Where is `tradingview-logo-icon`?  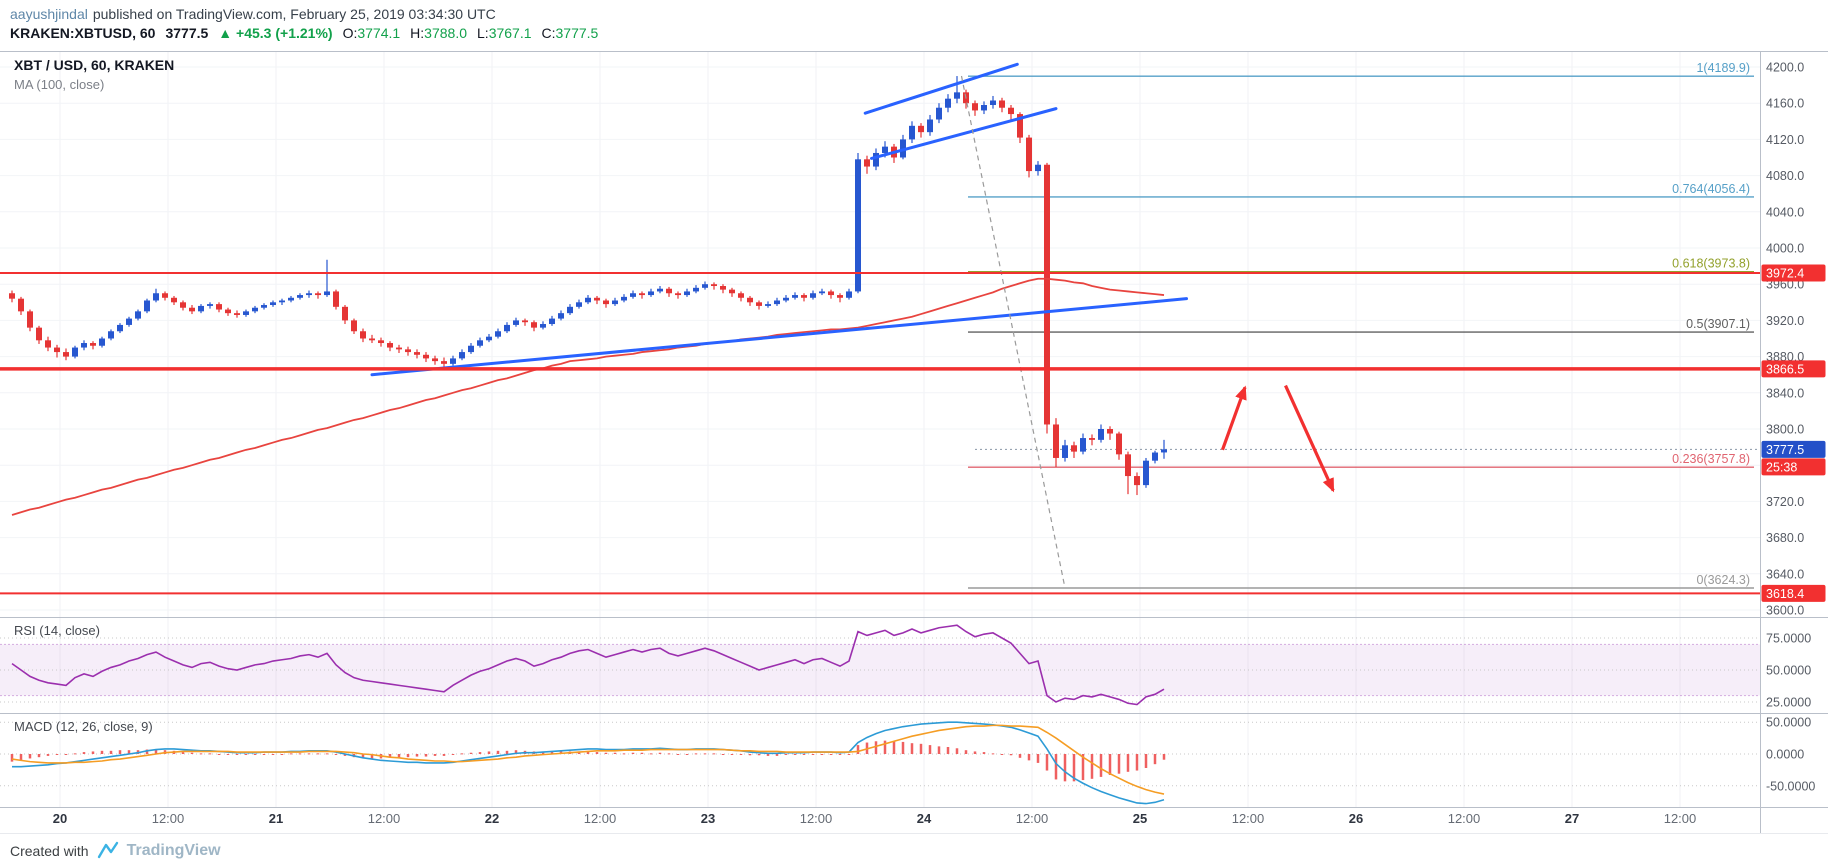
tradingview-logo-icon is located at coordinates (108, 851).